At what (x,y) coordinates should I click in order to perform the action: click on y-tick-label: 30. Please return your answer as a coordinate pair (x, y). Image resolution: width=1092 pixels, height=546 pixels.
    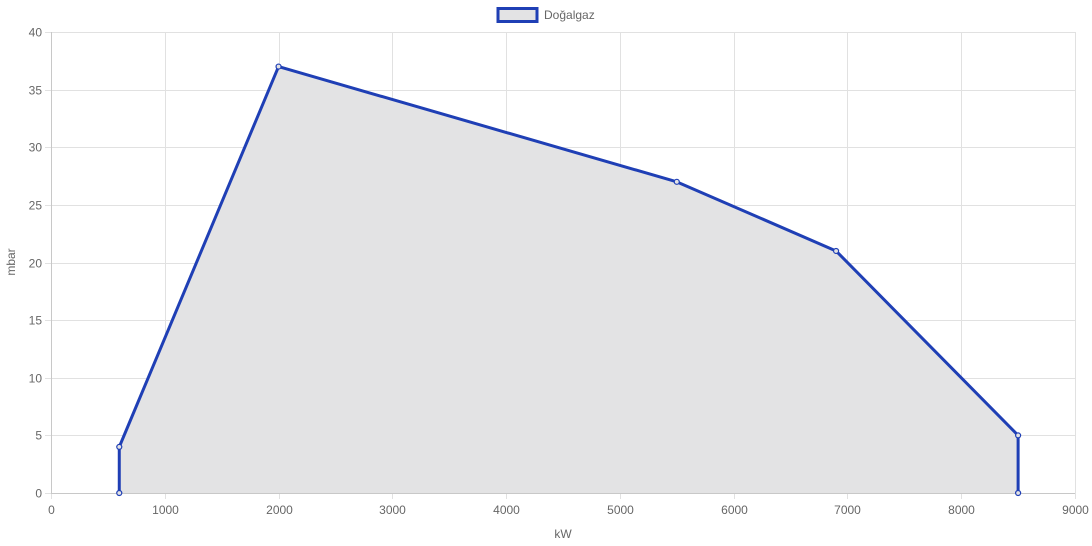
    Looking at the image, I should click on (36, 148).